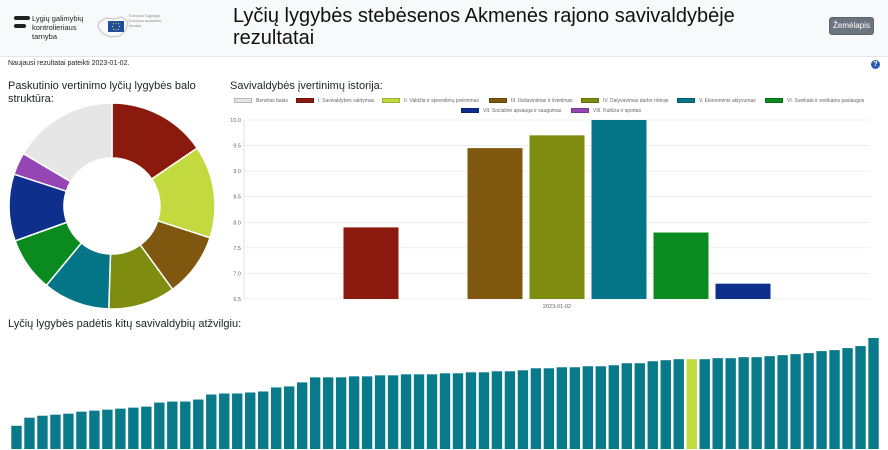 The image size is (888, 450). I want to click on map-button: Žemėlapis, so click(851, 26).